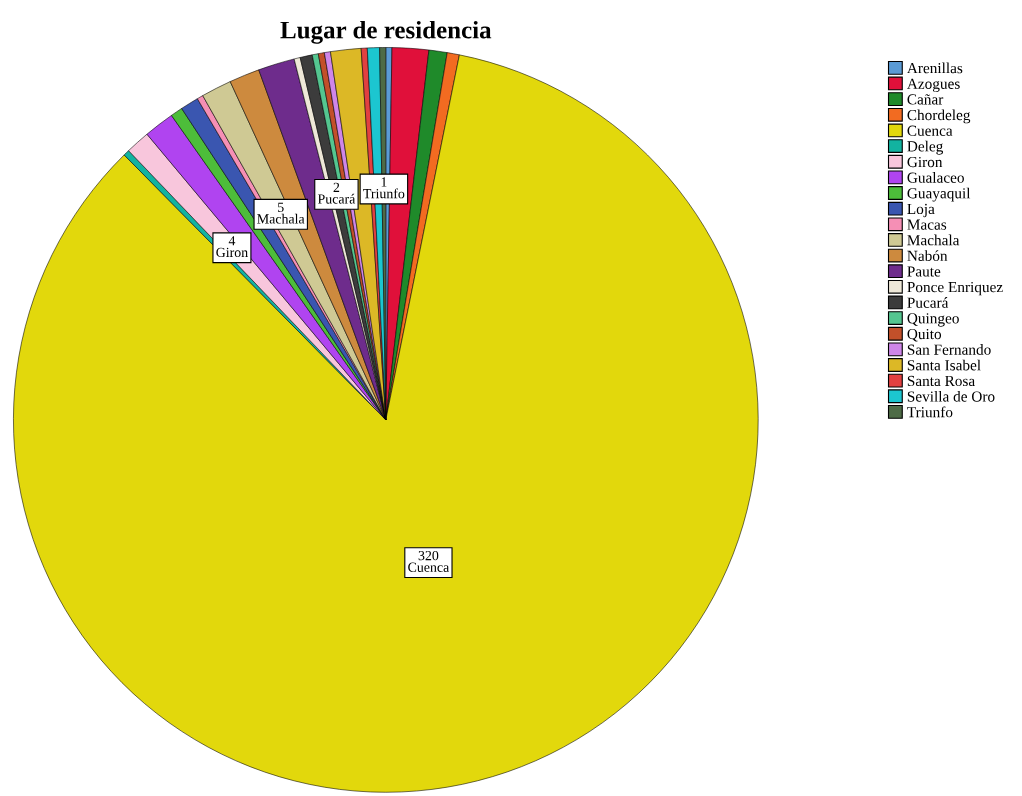 The height and width of the screenshot is (796, 1022). What do you see at coordinates (927, 224) in the screenshot?
I see `legend-label: Macas` at bounding box center [927, 224].